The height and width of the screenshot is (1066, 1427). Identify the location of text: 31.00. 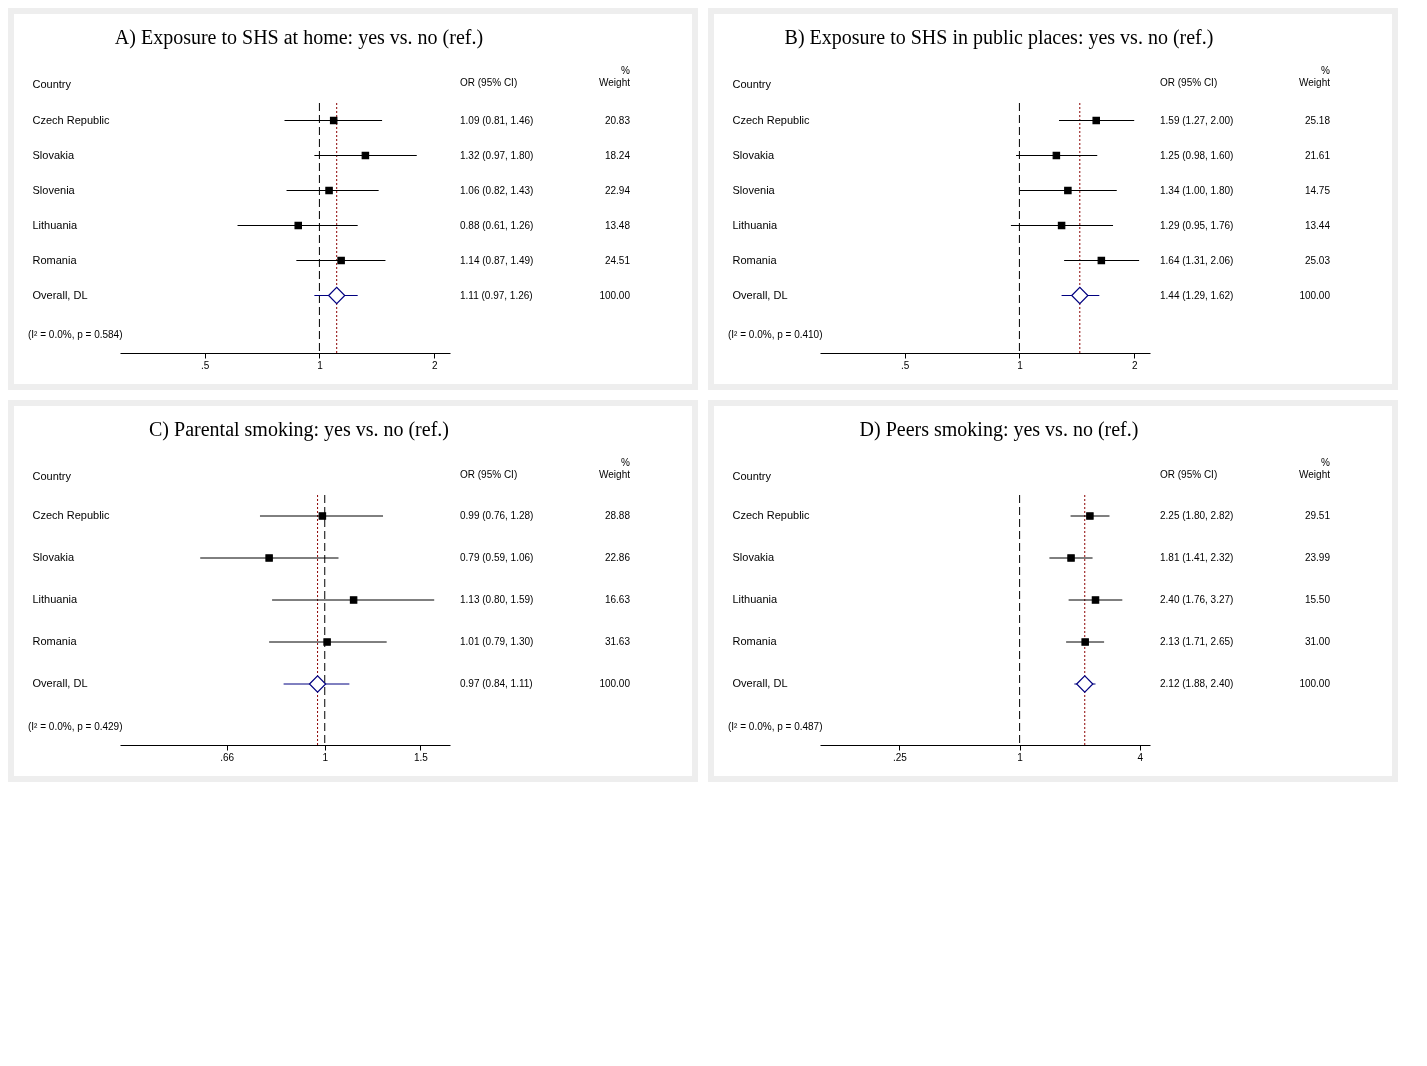
(1317, 641).